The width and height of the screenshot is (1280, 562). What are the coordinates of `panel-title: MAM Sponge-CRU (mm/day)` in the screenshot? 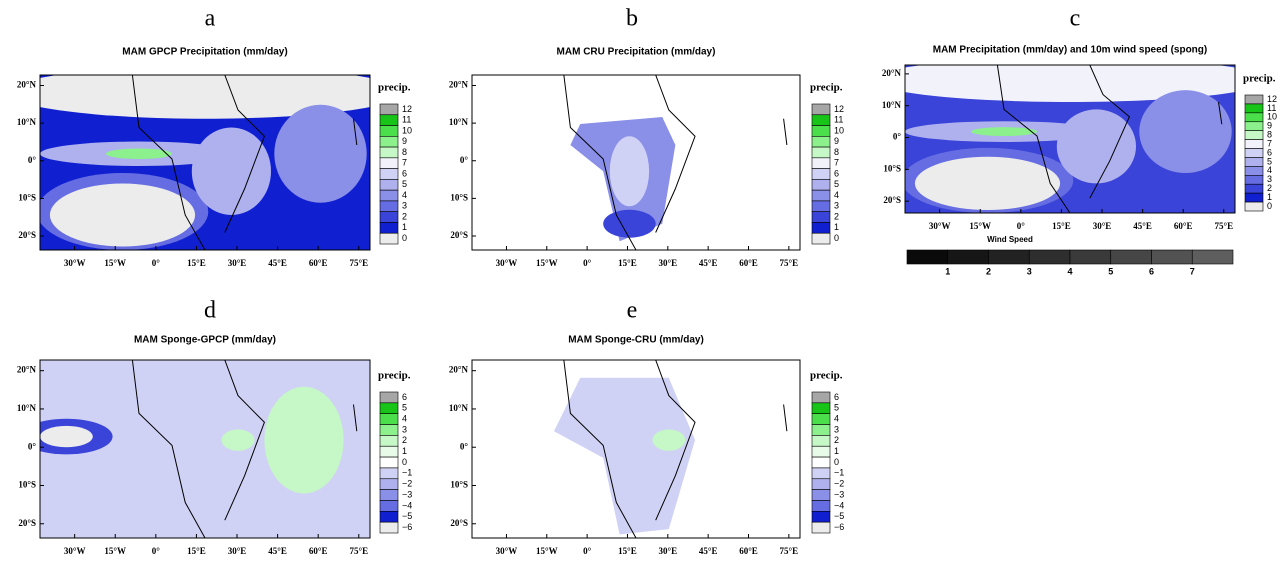 It's located at (636, 340).